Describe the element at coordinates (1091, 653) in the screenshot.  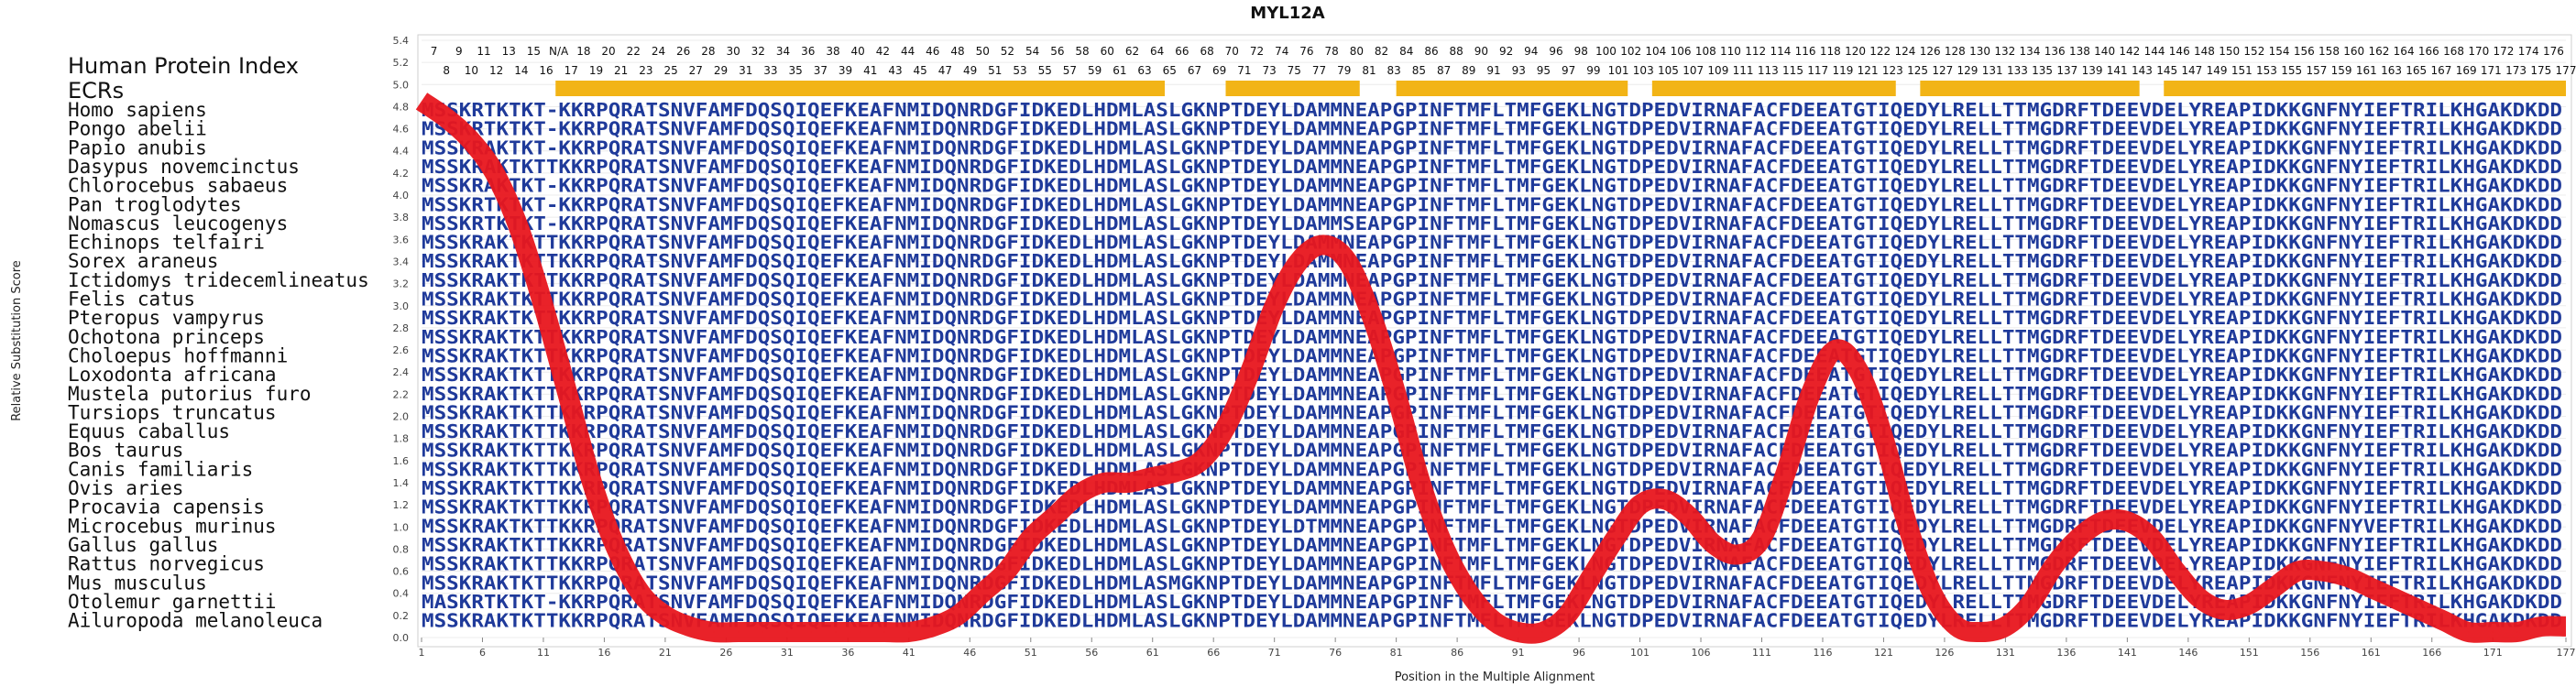
I see `x-tick-label: 56` at that location.